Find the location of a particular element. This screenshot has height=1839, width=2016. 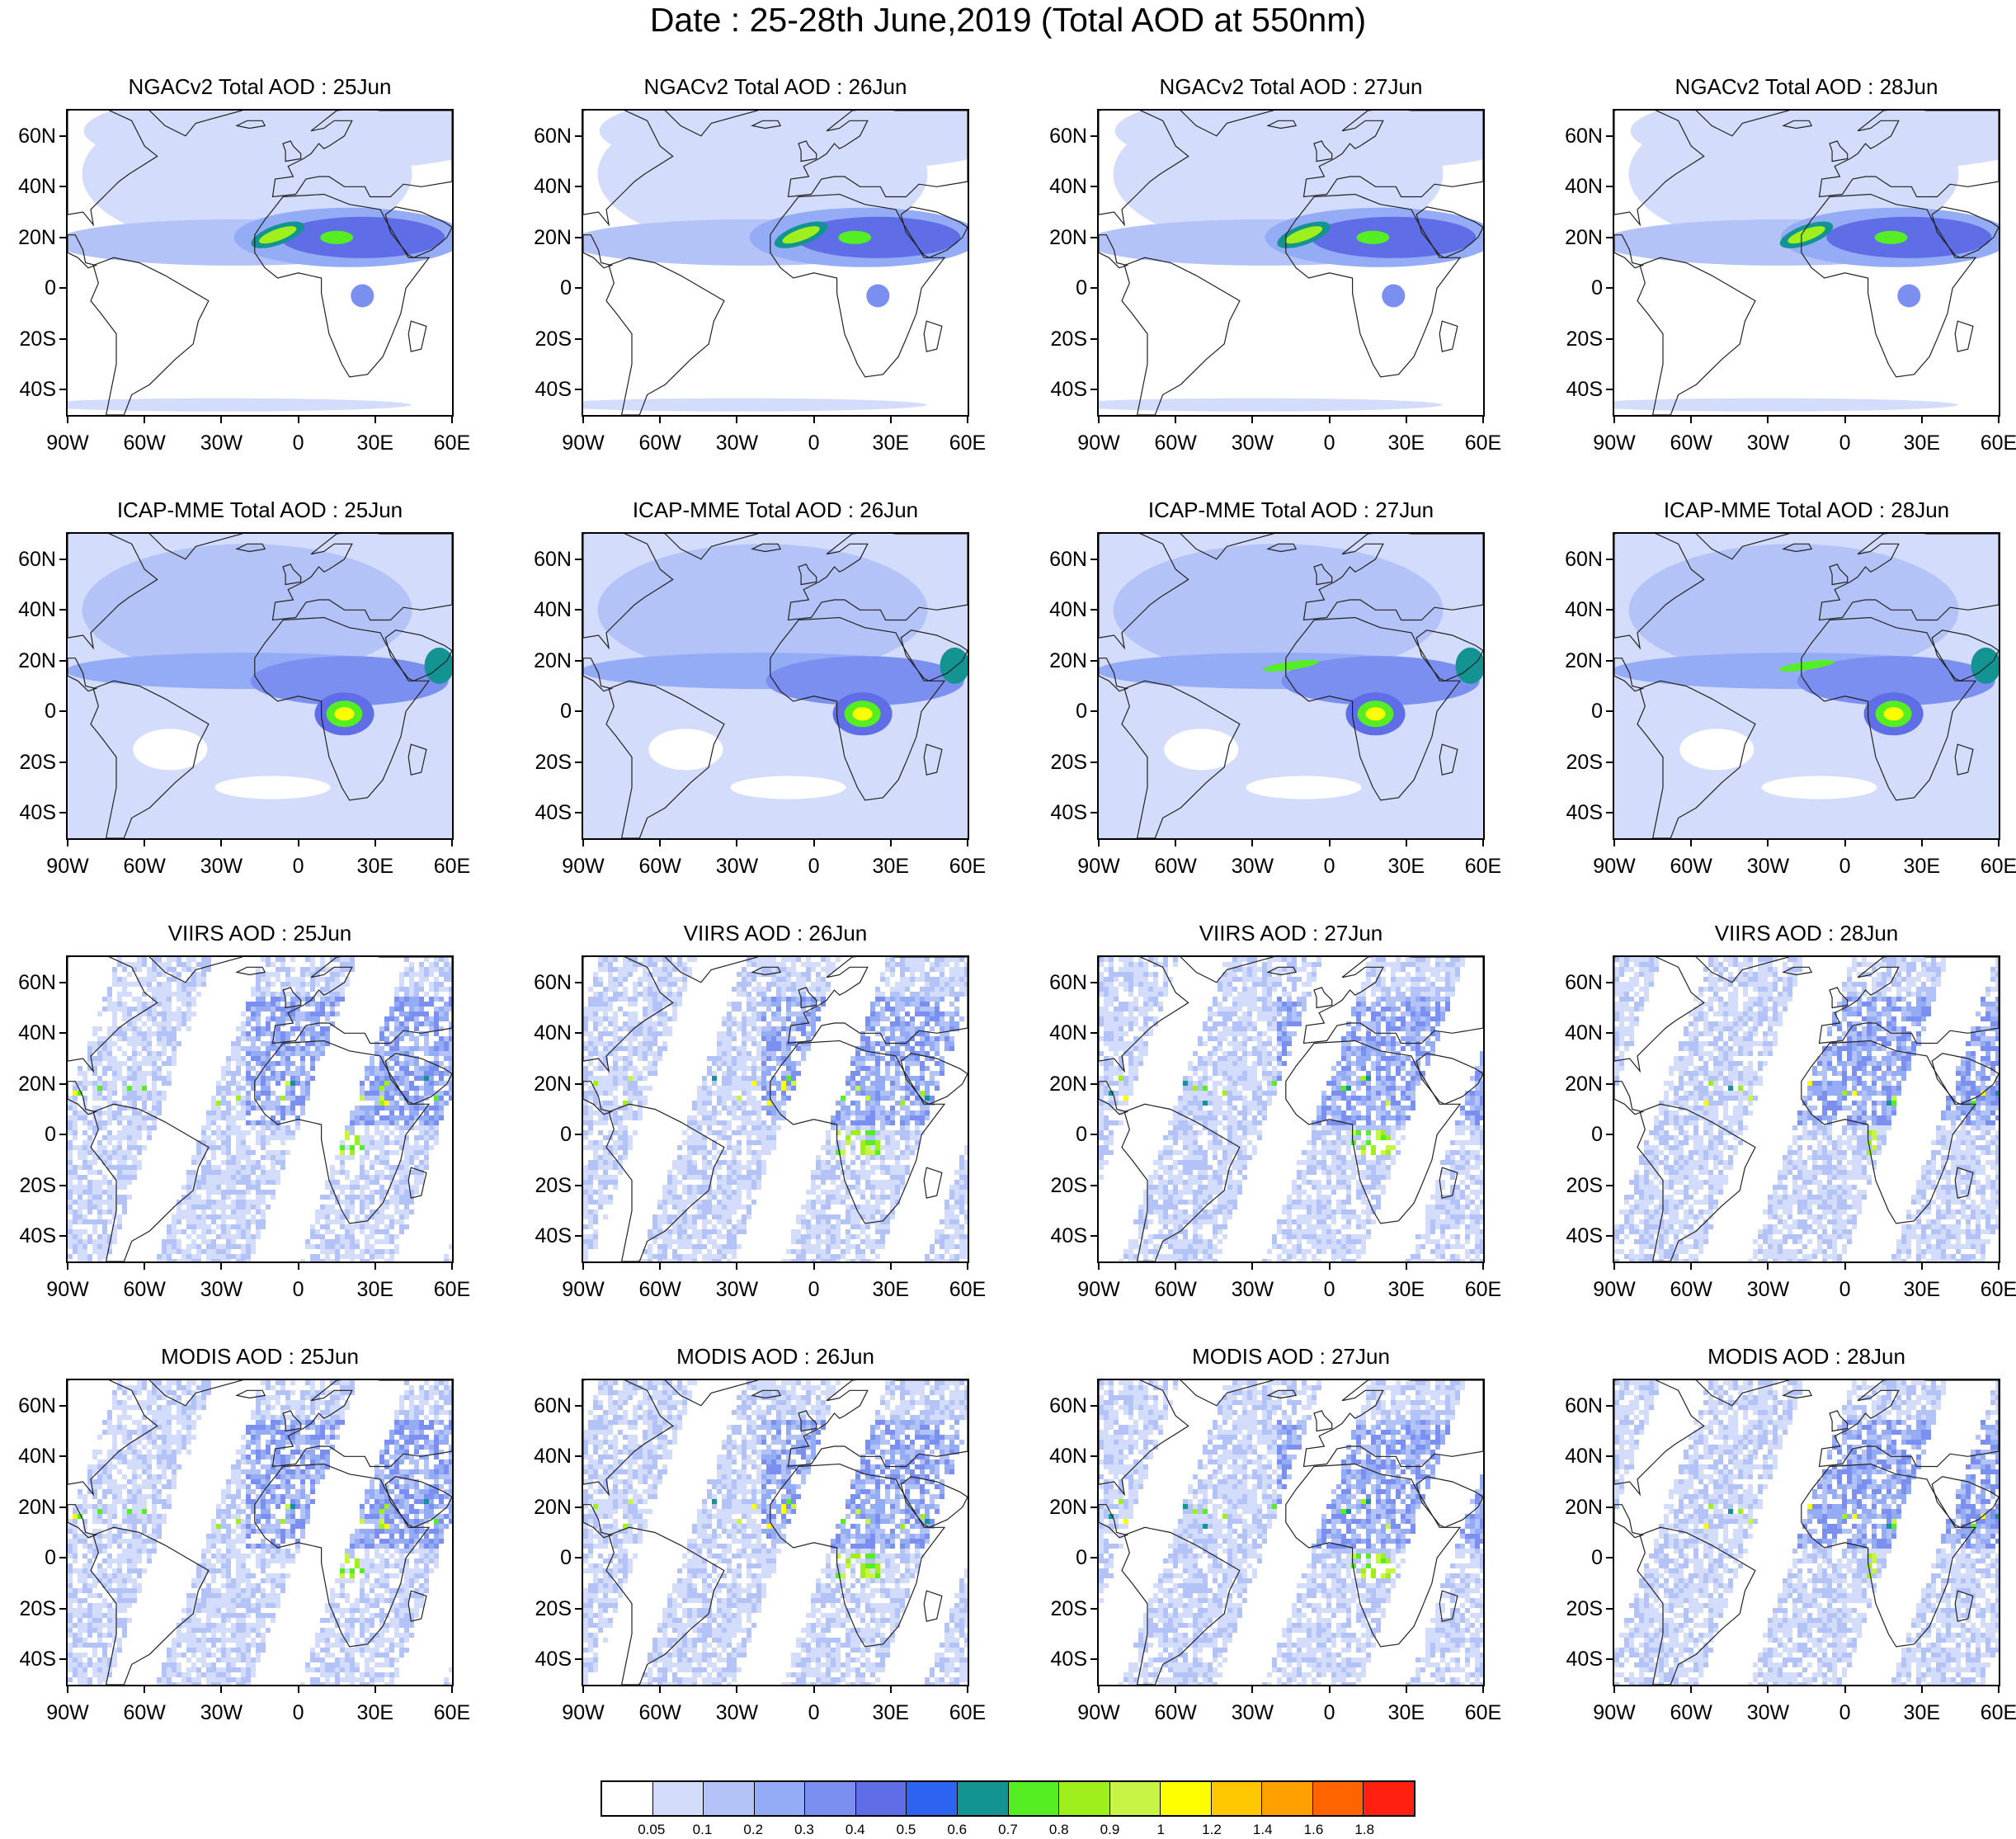

lon-tick-label: 30E is located at coordinates (1922, 866).